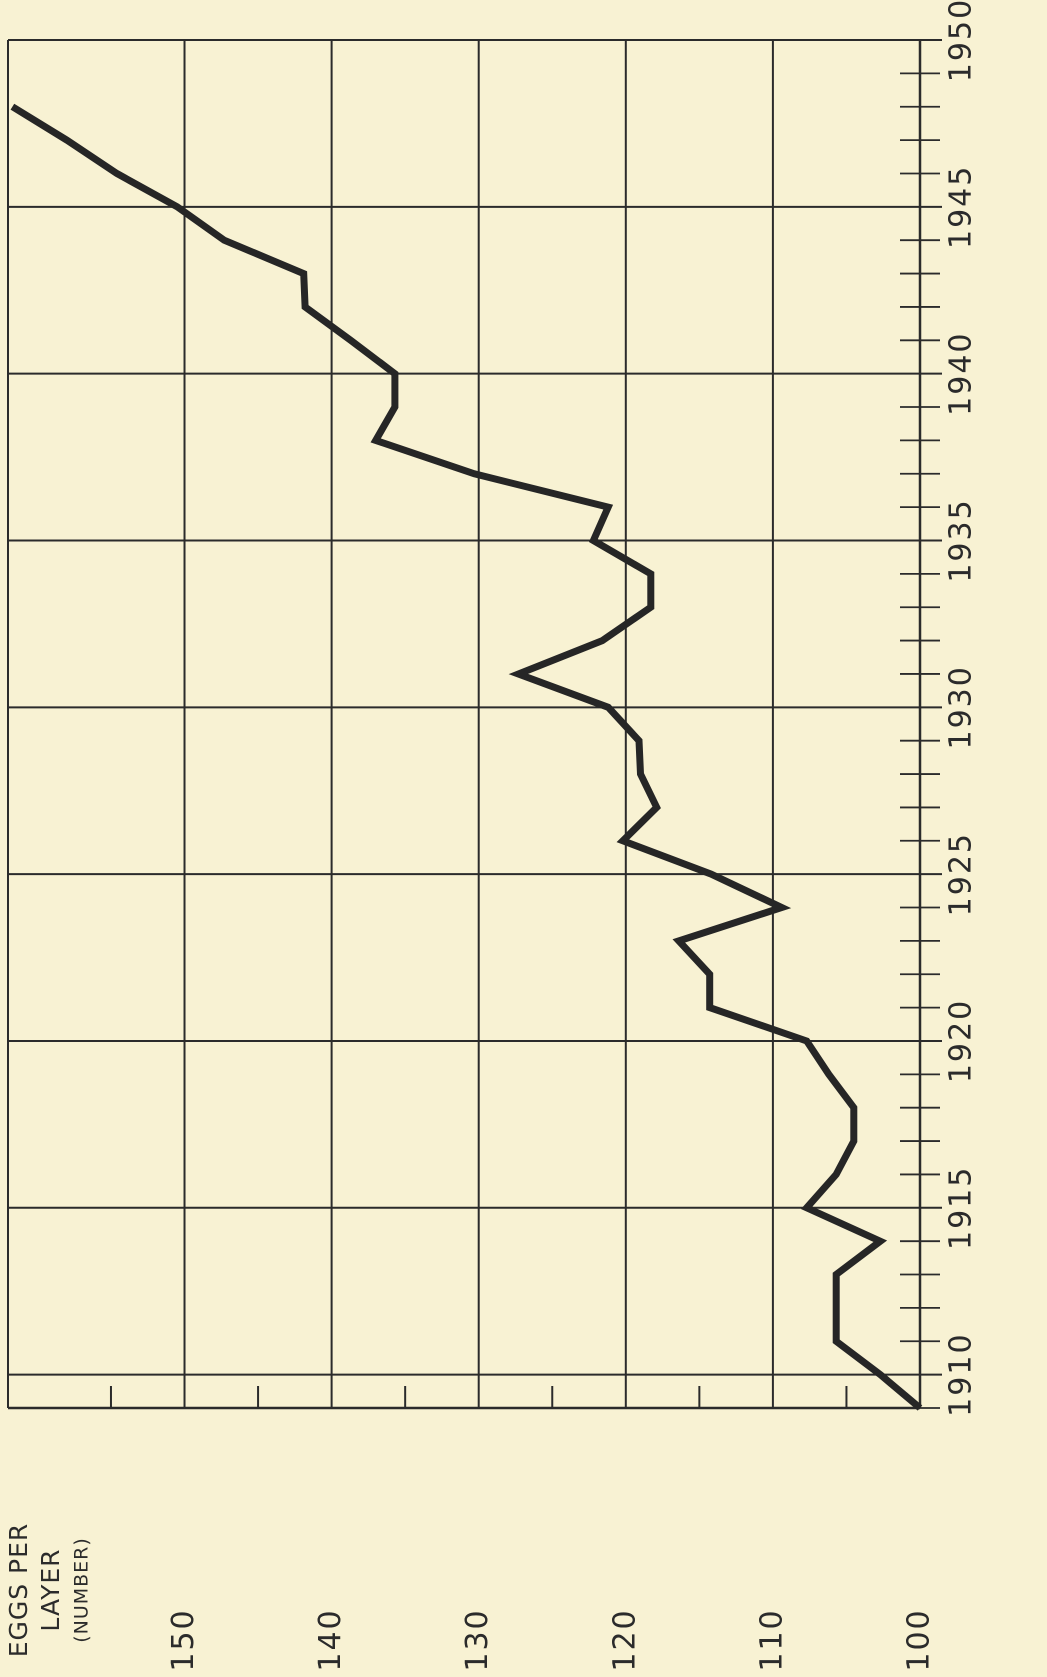  I want to click on y-tick-label: 120, so click(624, 1639).